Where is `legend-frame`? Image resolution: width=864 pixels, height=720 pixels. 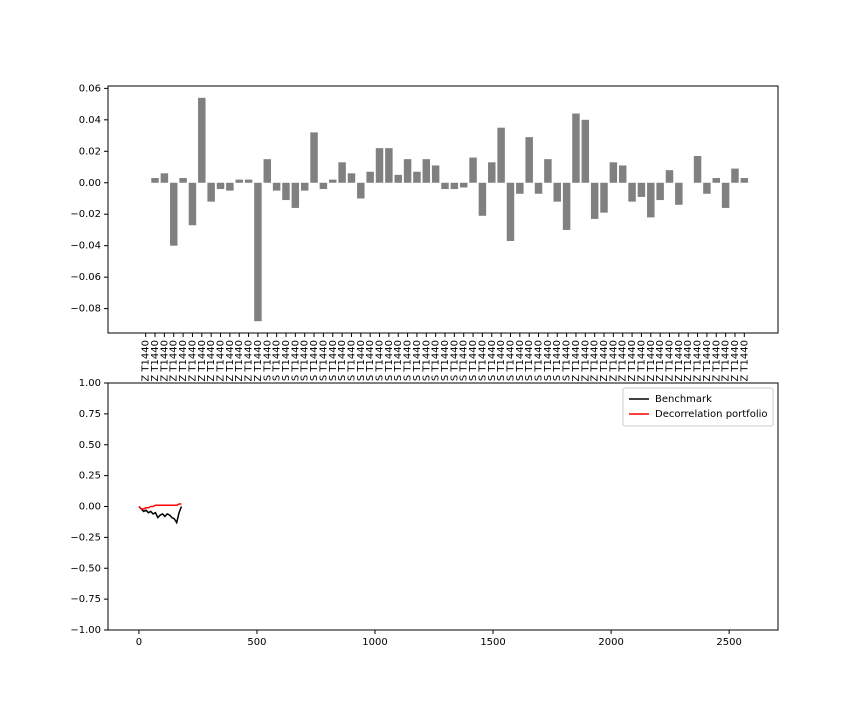
legend-frame is located at coordinates (698, 407).